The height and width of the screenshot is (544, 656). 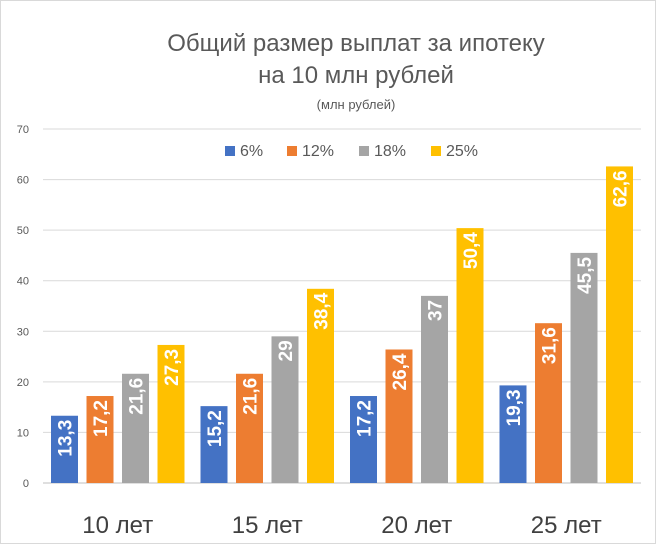 What do you see at coordinates (351, 151) in the screenshot?
I see `legend: 6% 12% 18% 25%` at bounding box center [351, 151].